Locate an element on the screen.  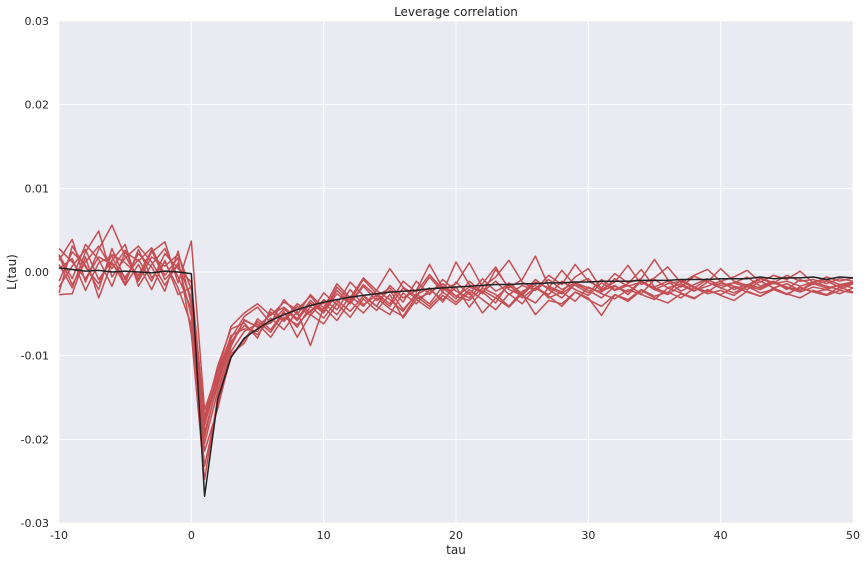
x-tick-label: 0 is located at coordinates (191, 535).